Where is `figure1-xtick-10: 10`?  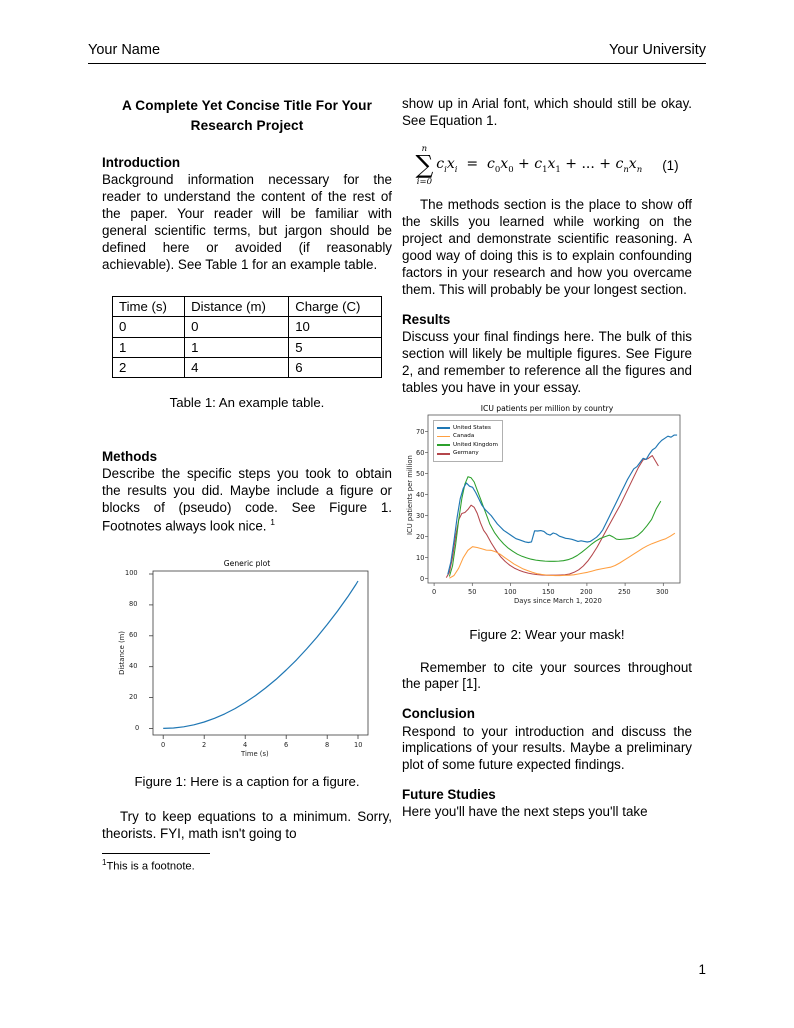 figure1-xtick-10: 10 is located at coordinates (358, 745).